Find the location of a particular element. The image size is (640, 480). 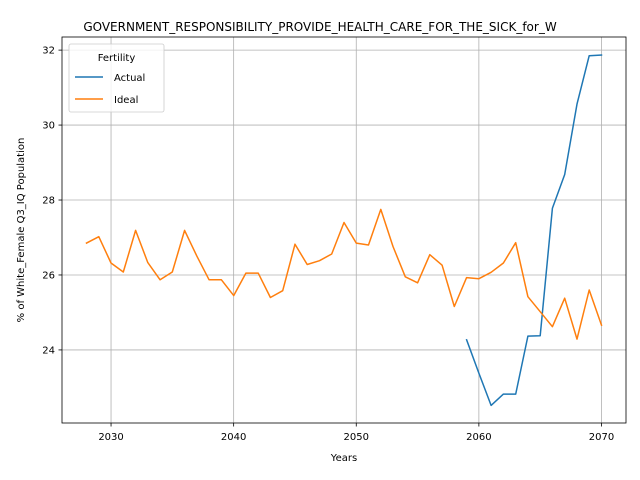

y-tick-label: 30 is located at coordinates (48, 126).